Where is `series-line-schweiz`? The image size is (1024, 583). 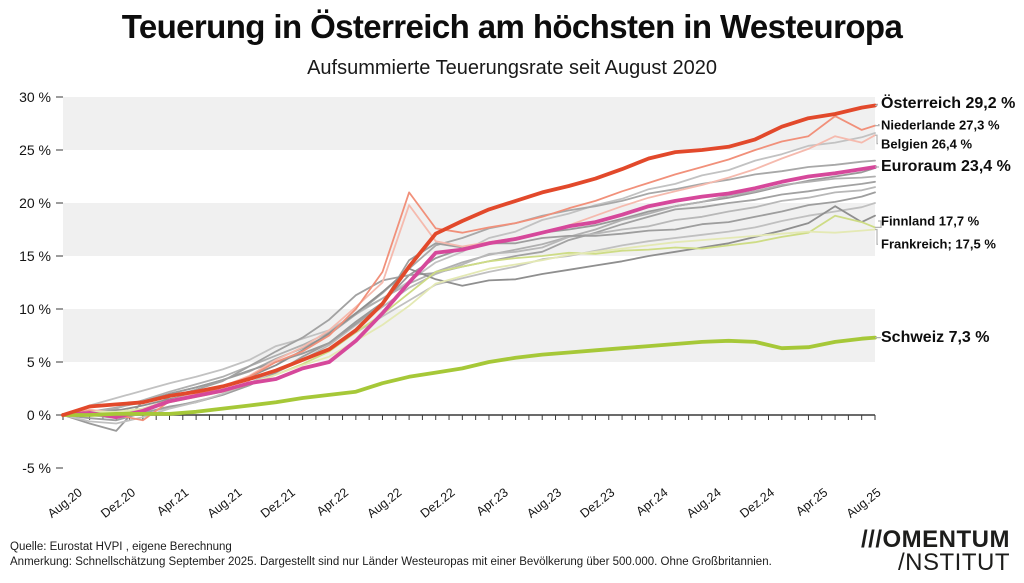
series-line-schweiz is located at coordinates (469, 376).